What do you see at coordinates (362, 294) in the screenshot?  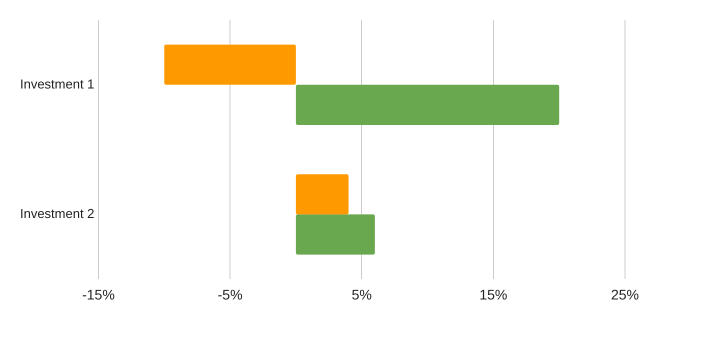 I see `x-tick-label: 5%` at bounding box center [362, 294].